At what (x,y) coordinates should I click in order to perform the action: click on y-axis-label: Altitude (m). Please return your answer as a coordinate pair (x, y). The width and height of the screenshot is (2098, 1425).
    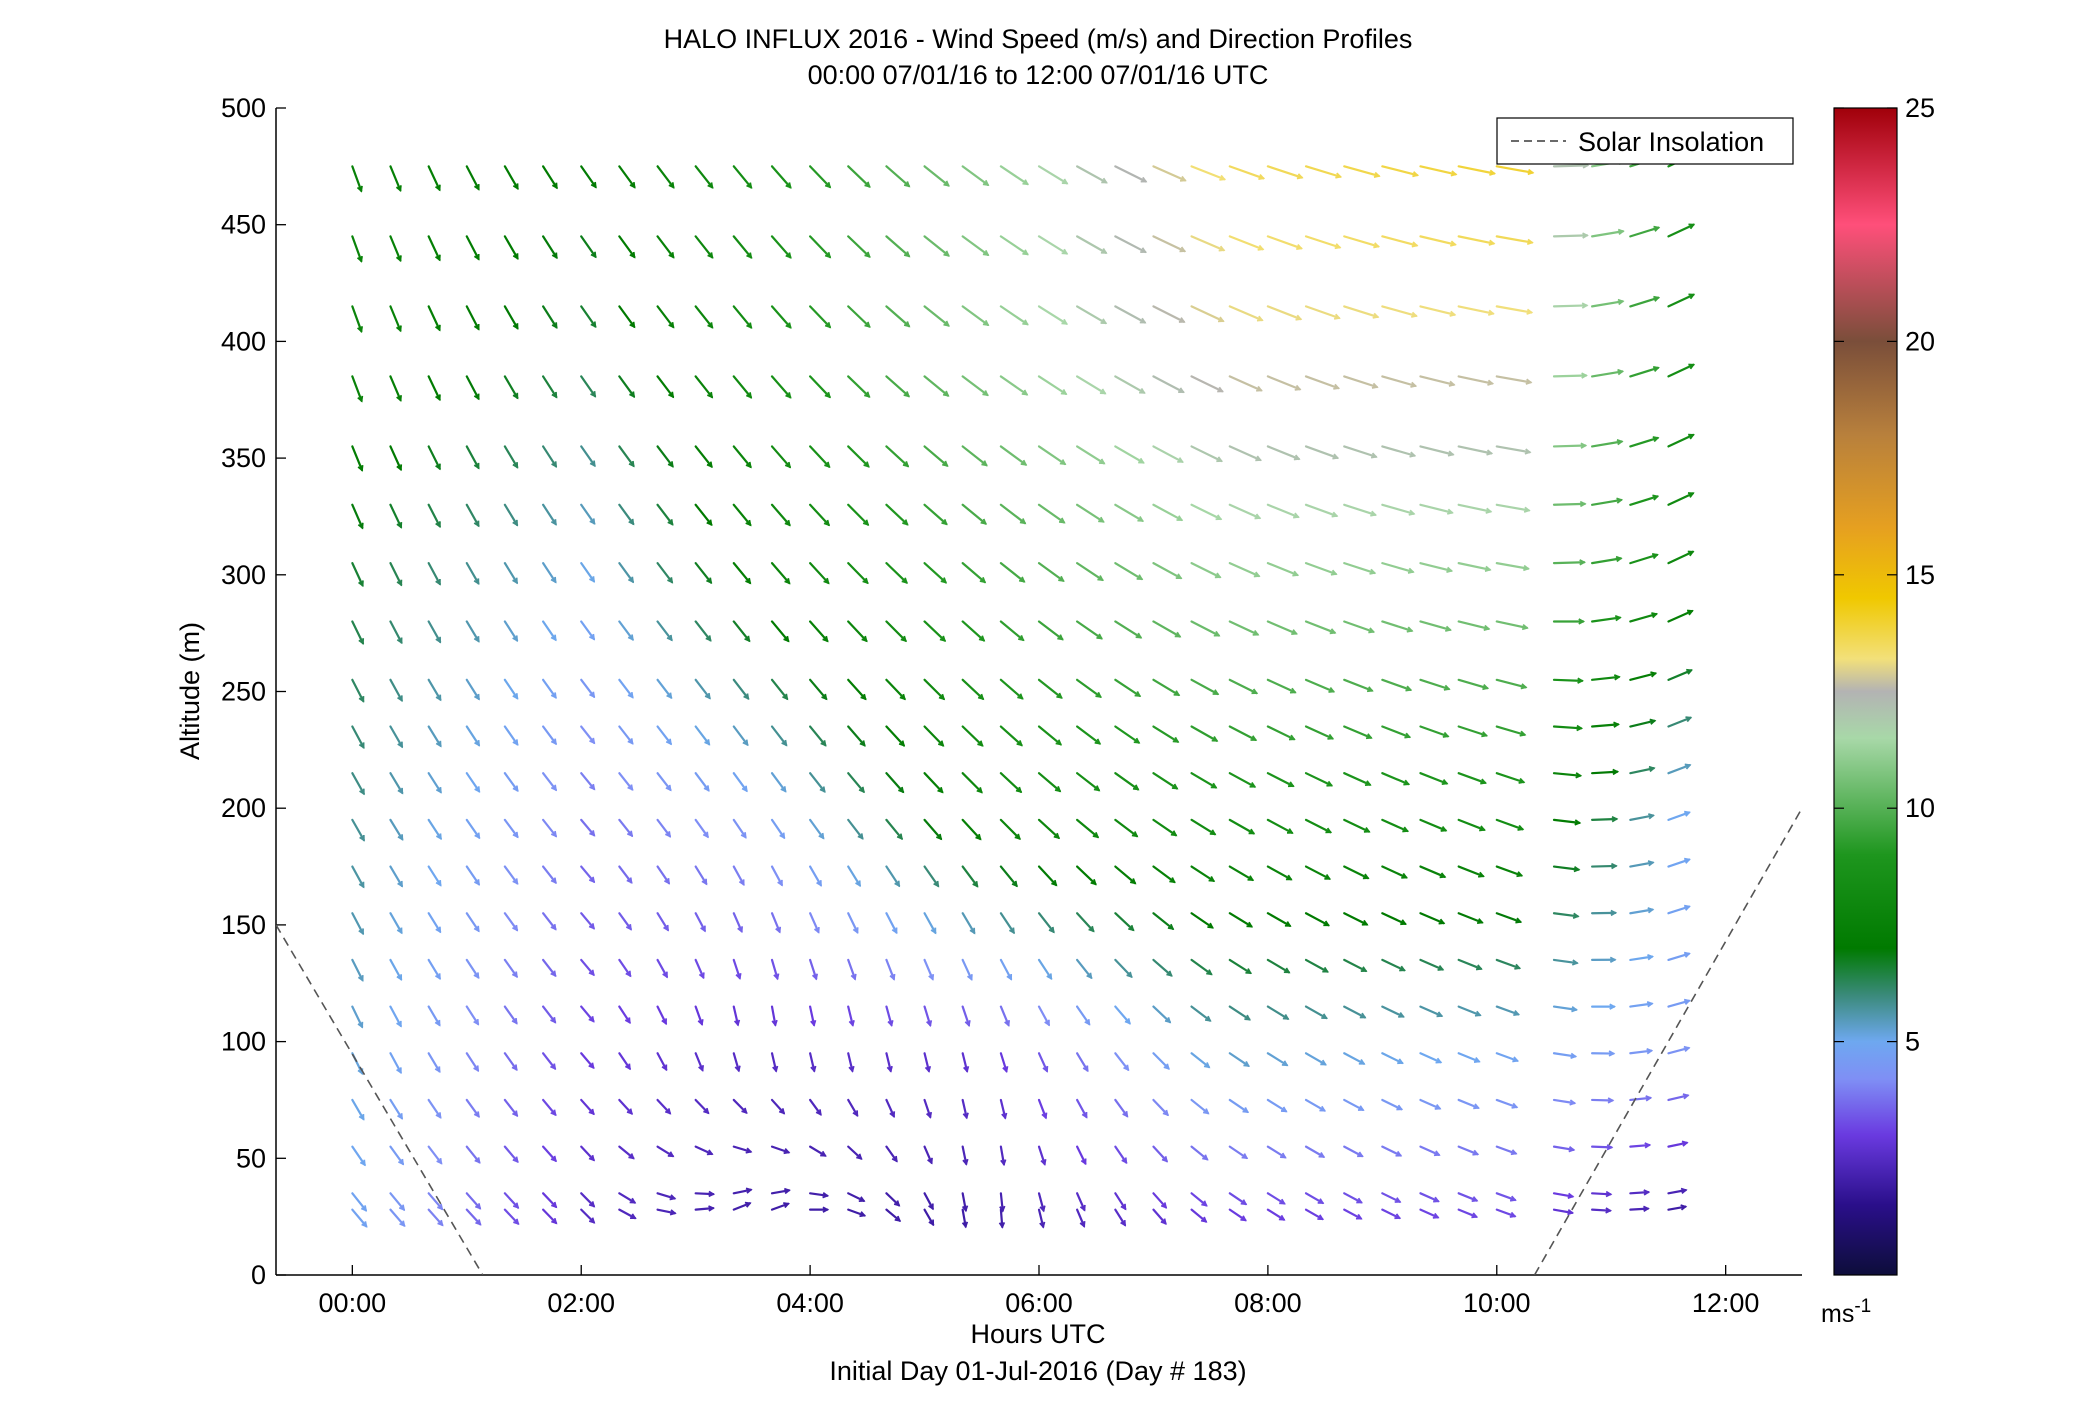
    Looking at the image, I should click on (190, 691).